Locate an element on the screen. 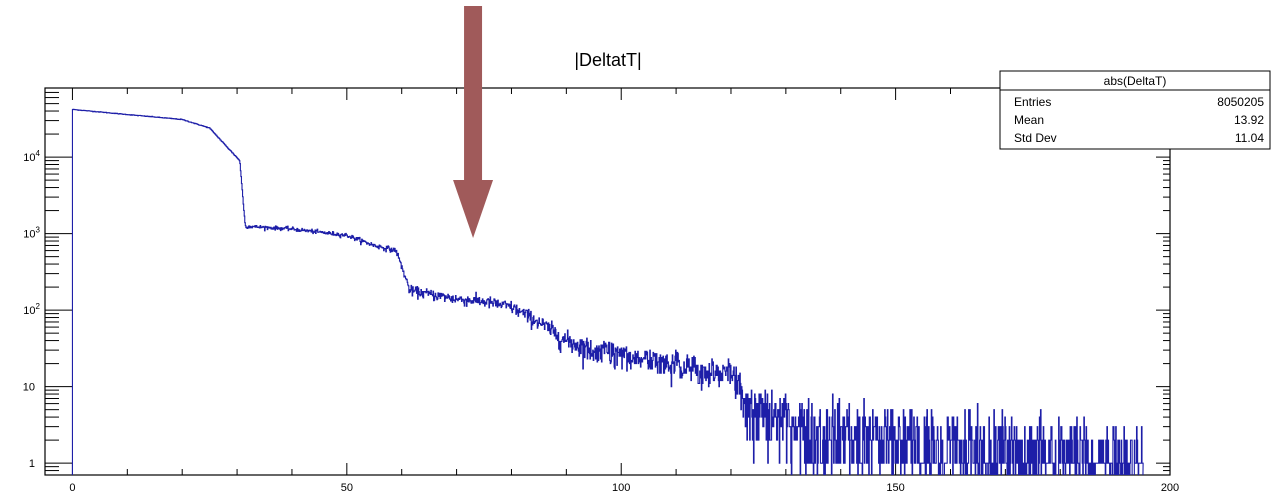 This screenshot has height=495, width=1272. stats-entries-label: Entries is located at coordinates (1032, 102).